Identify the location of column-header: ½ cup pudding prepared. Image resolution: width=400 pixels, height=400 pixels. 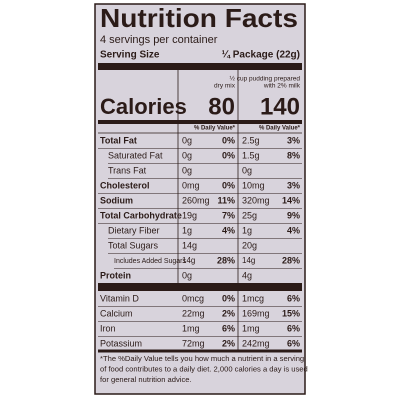
(265, 79).